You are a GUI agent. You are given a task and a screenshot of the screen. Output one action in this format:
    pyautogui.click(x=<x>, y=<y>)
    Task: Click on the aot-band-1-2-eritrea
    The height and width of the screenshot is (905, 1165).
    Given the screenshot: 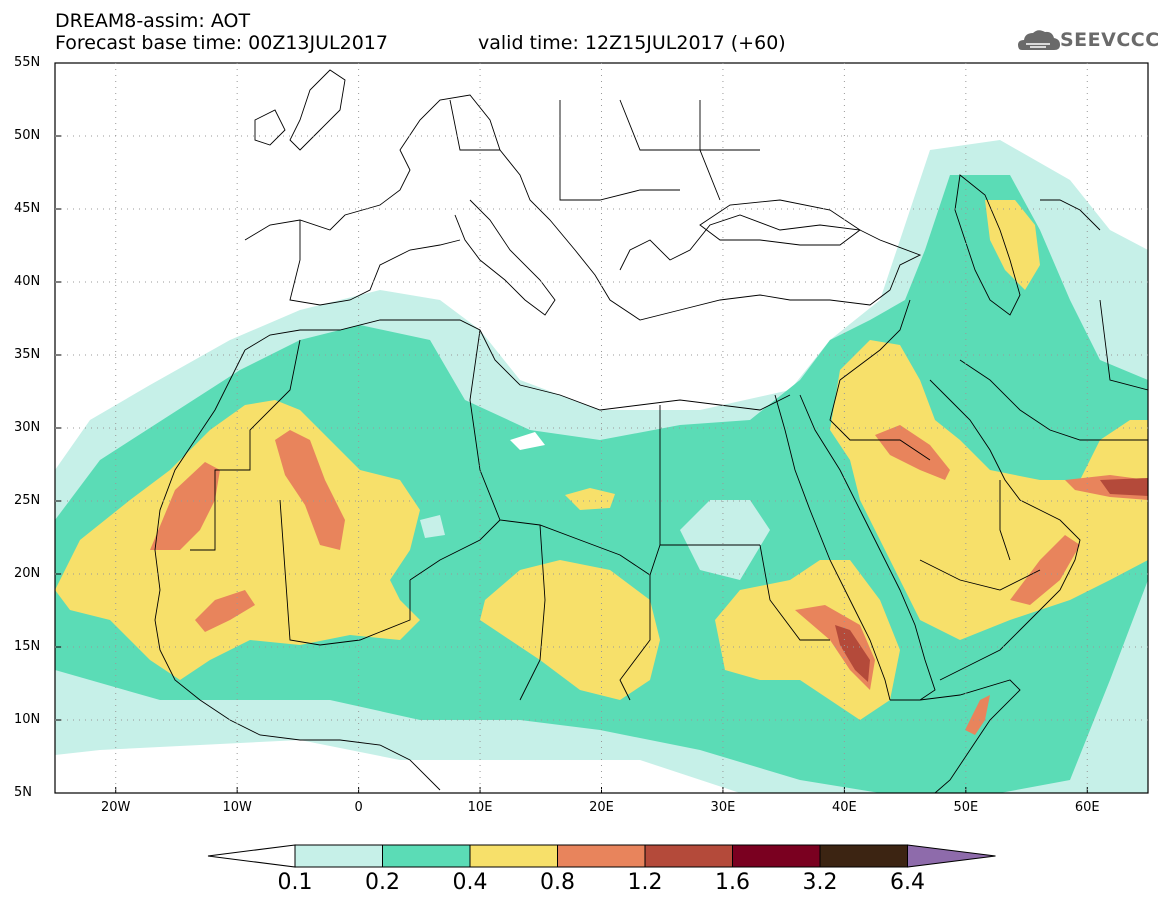 What is the action you would take?
    pyautogui.click(x=852, y=653)
    